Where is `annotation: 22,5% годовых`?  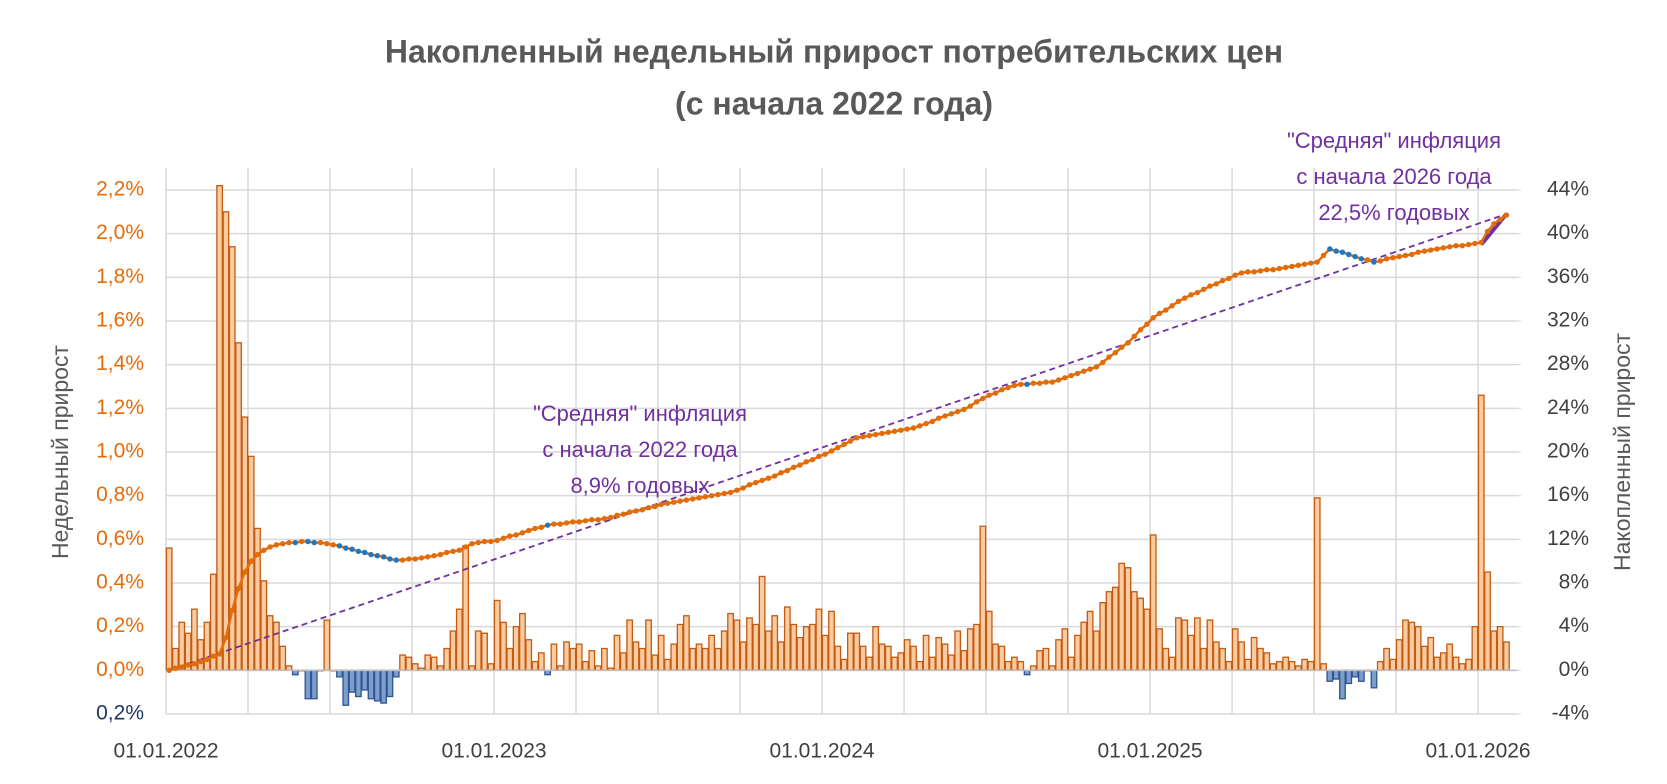 annotation: 22,5% годовых is located at coordinates (1393, 212).